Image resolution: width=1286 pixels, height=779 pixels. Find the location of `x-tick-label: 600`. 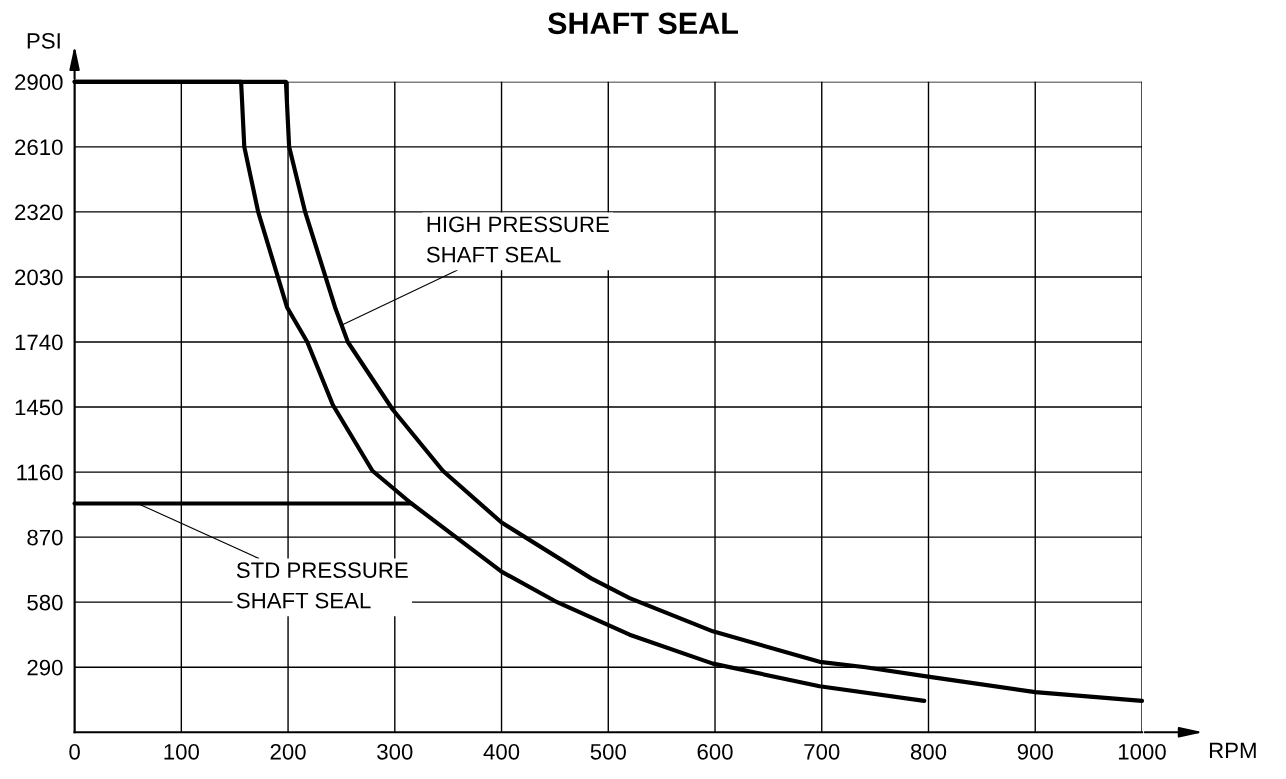

x-tick-label: 600 is located at coordinates (715, 751).